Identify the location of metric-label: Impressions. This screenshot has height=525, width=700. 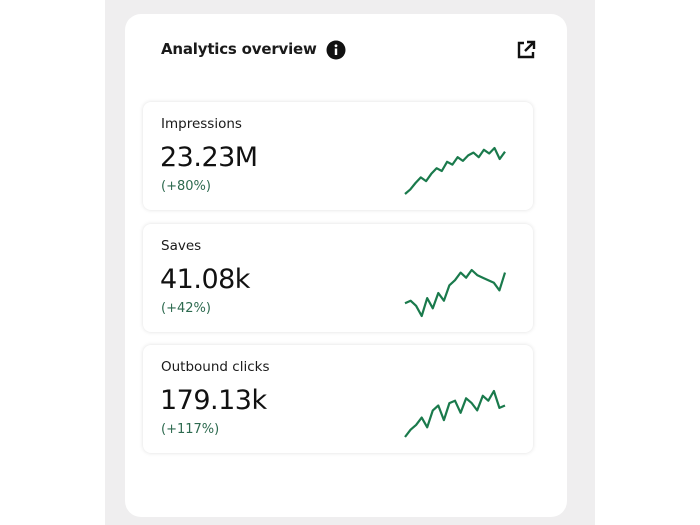
(201, 124).